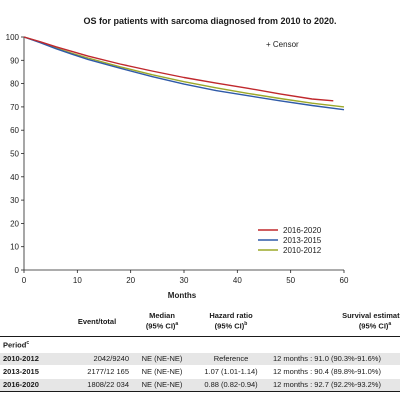 This screenshot has height=400, width=400. I want to click on row-hazard: 0.88 (0.82-0.94), so click(231, 384).